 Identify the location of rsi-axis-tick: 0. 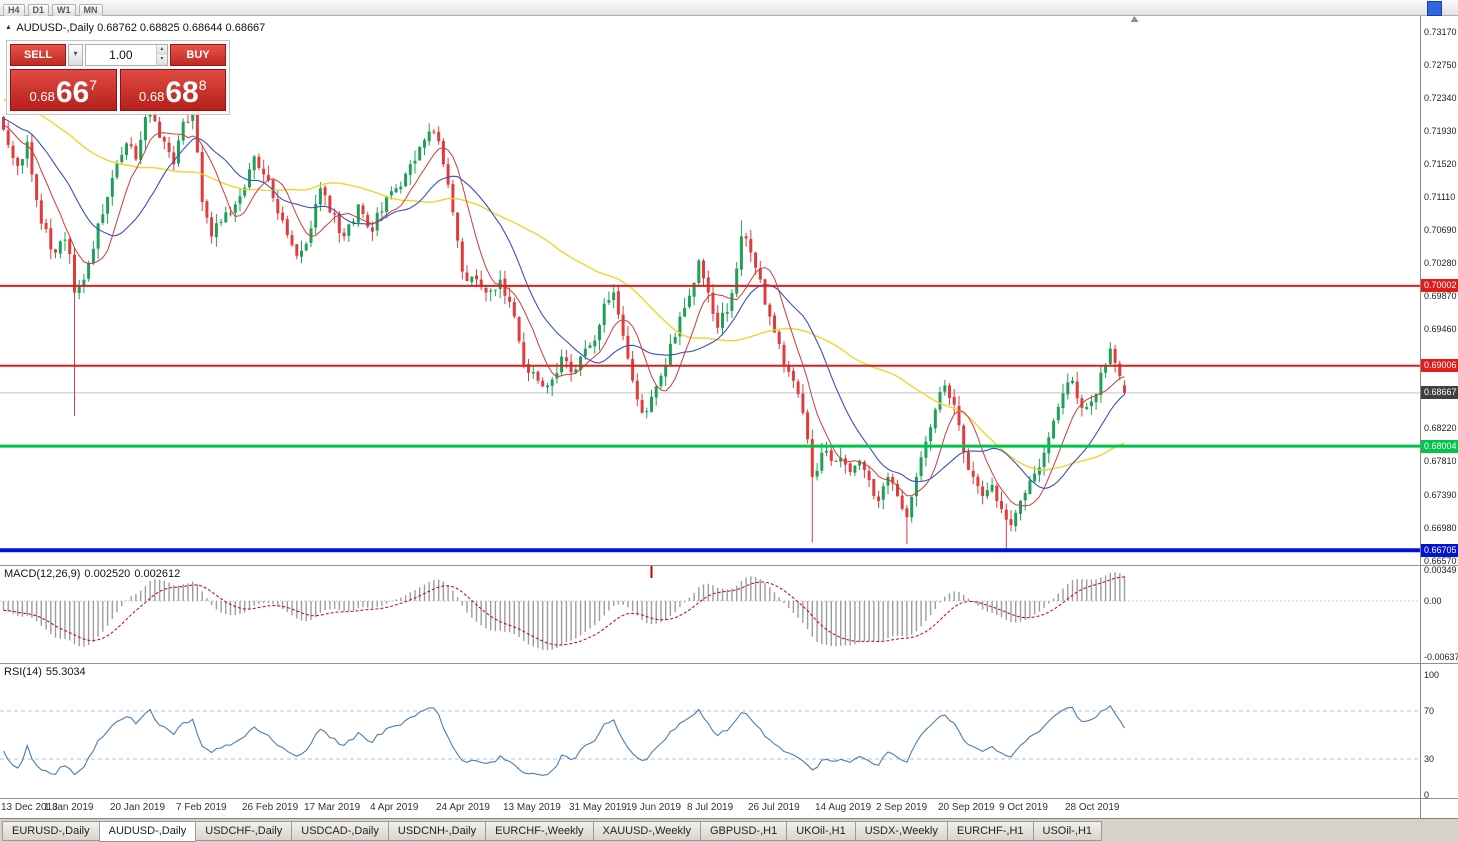
(1427, 794).